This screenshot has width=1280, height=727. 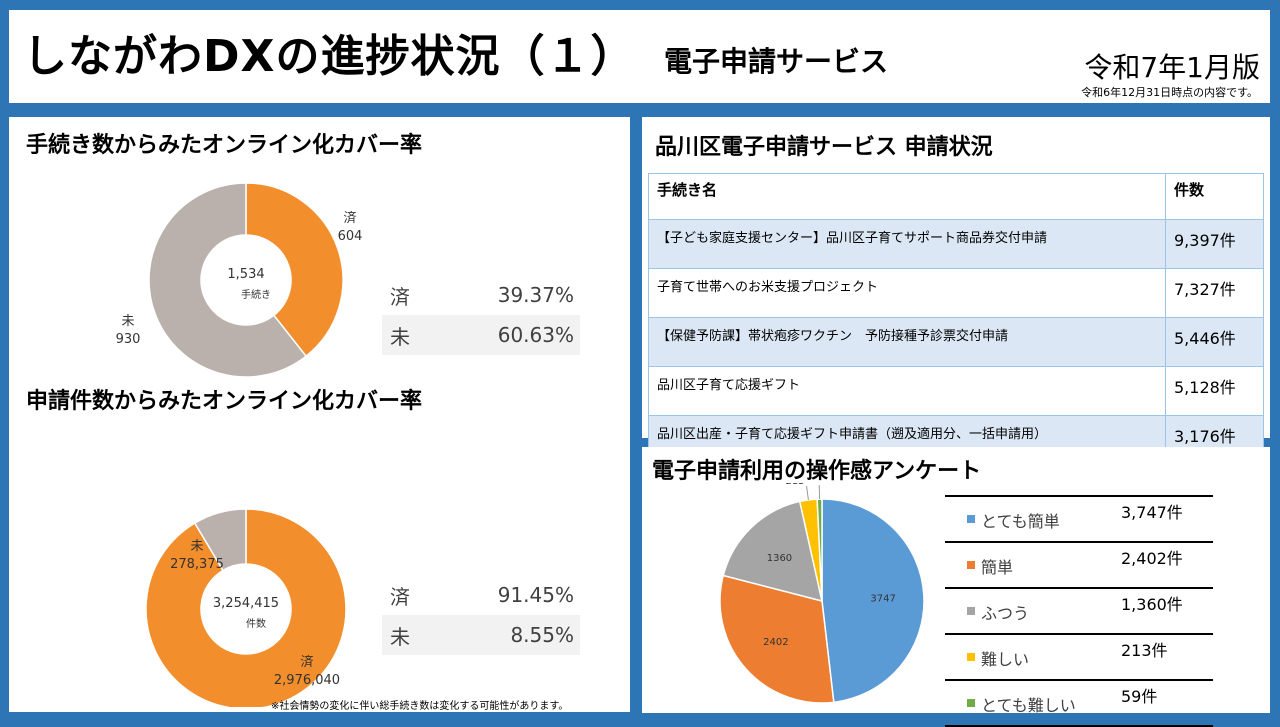 I want to click on applications-stat-notdone: 未 8.55%, so click(x=481, y=635).